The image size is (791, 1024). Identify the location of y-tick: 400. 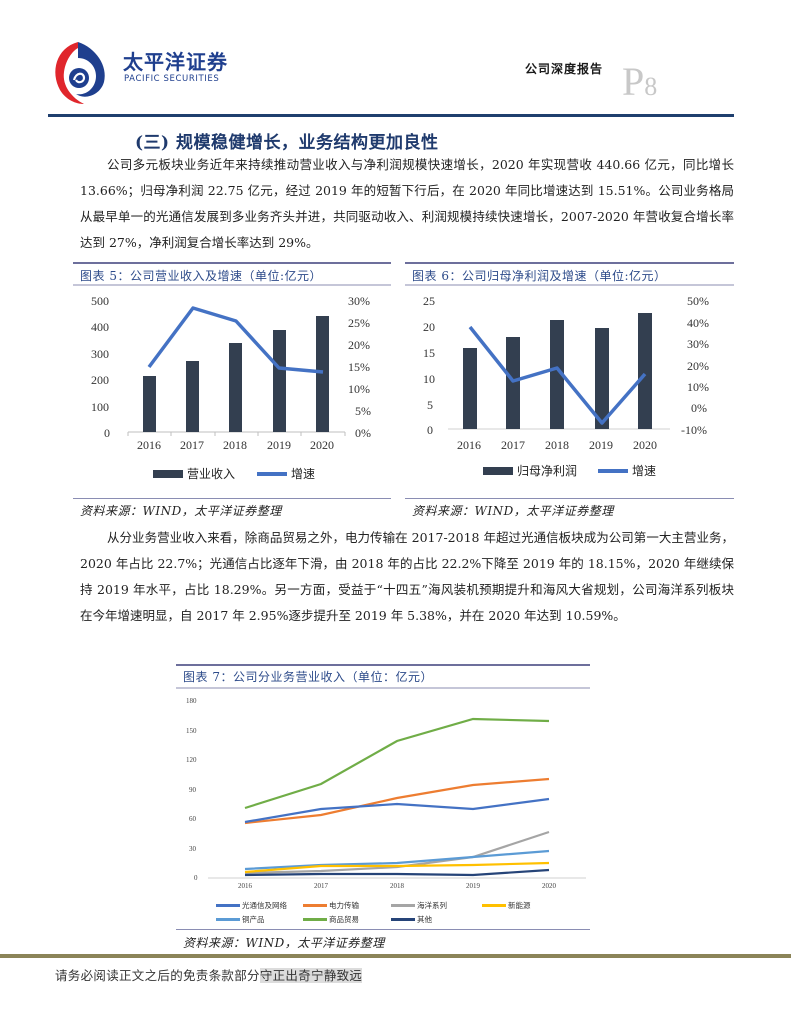
(100, 327).